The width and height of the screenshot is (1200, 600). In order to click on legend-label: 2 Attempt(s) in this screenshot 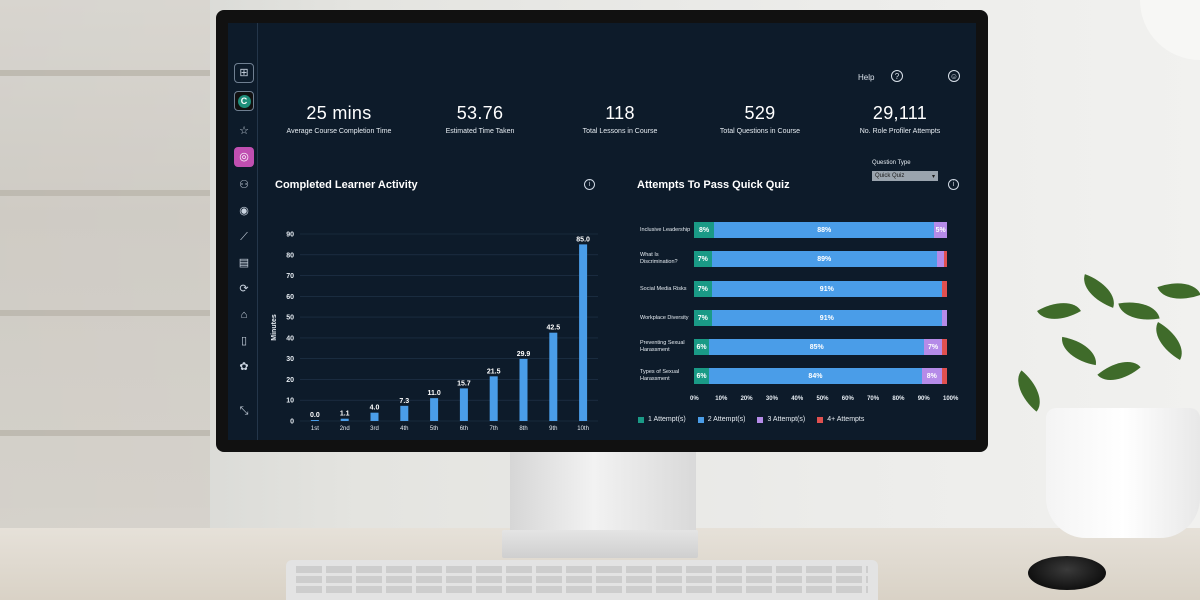, I will do `click(726, 419)`.